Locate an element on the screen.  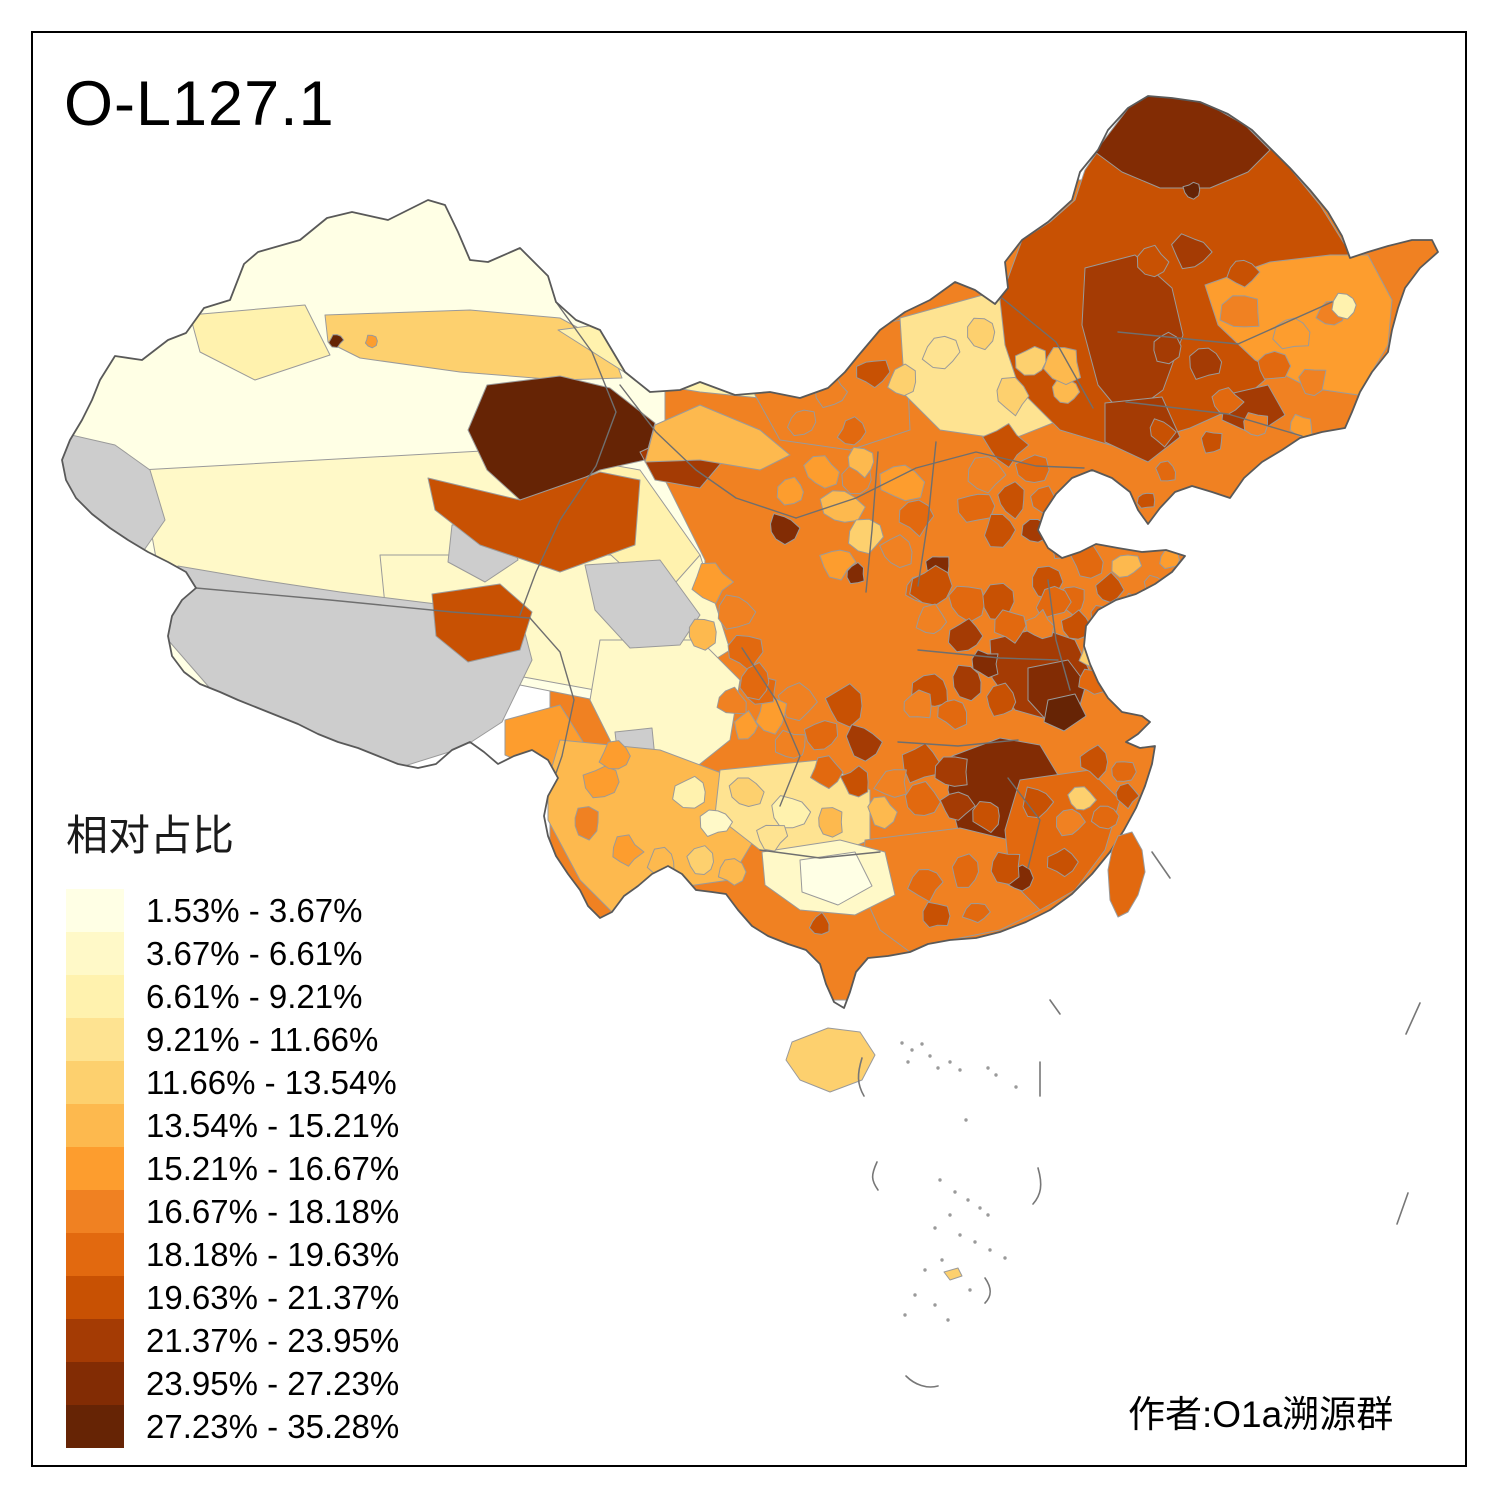
legend-label: 18.18% - 19.63% is located at coordinates (273, 1254).